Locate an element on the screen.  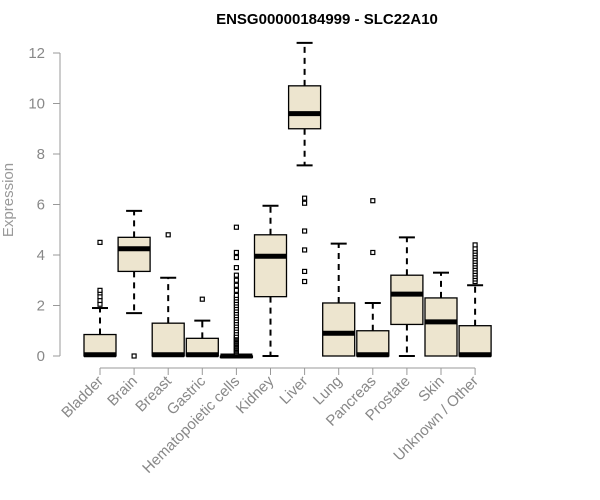
box-pancreas is located at coordinates (373, 278).